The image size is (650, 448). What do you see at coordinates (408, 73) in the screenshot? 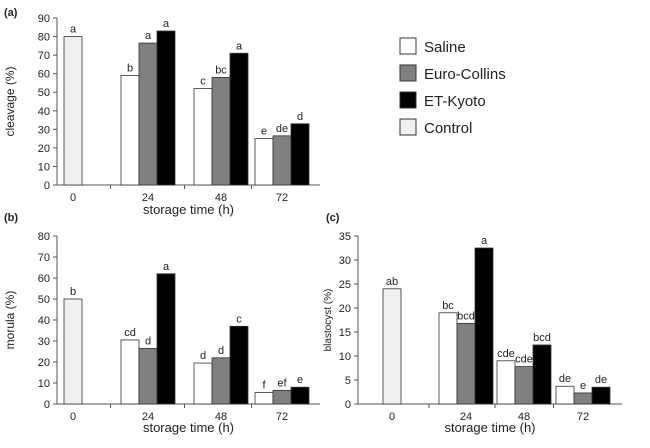
I see `legend-swatch-euro-collins` at bounding box center [408, 73].